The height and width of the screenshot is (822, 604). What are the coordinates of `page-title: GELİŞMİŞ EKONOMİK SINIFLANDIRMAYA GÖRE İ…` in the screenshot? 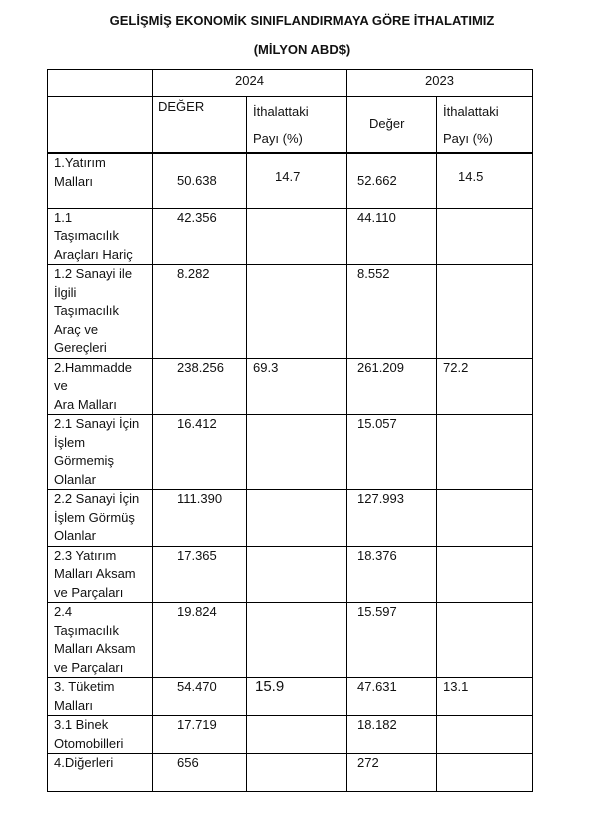 It's located at (302, 20).